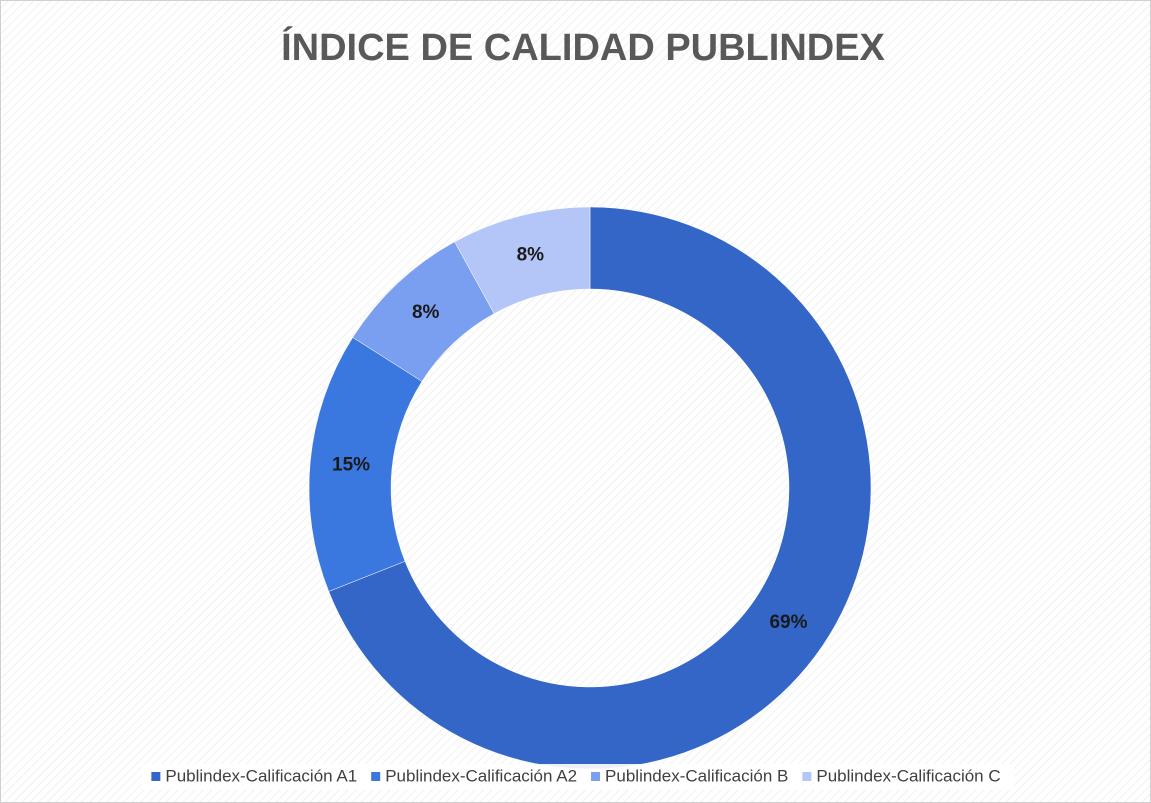 The height and width of the screenshot is (803, 1151). I want to click on data-label: 69%, so click(788, 622).